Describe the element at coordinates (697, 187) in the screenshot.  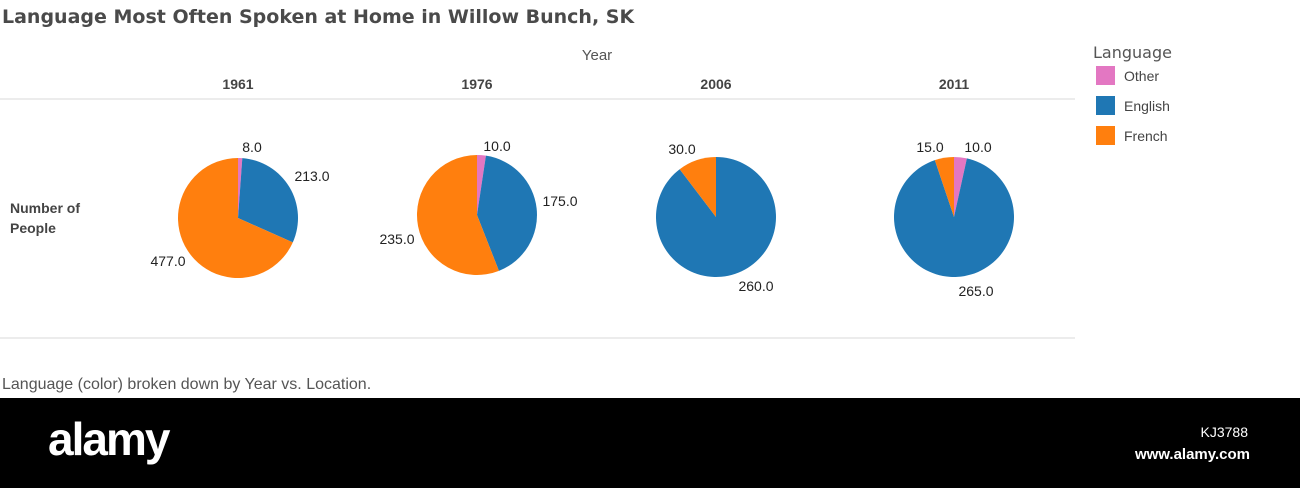
I see `pie-slice-2006-french` at that location.